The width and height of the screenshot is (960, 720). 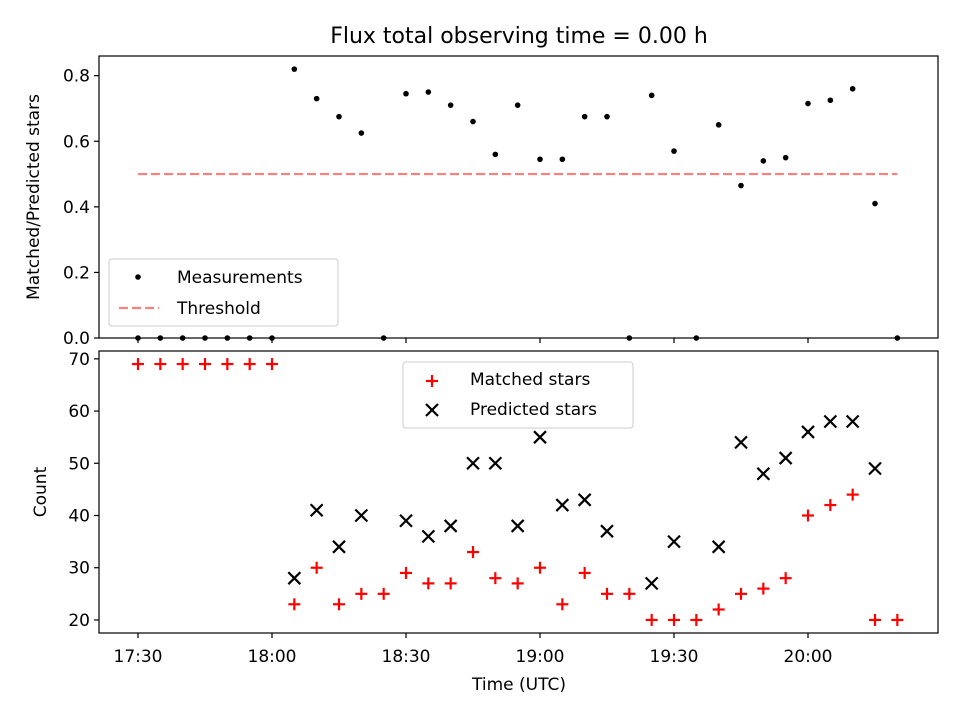 What do you see at coordinates (79, 360) in the screenshot?
I see `bottom-ytick-label: 70` at bounding box center [79, 360].